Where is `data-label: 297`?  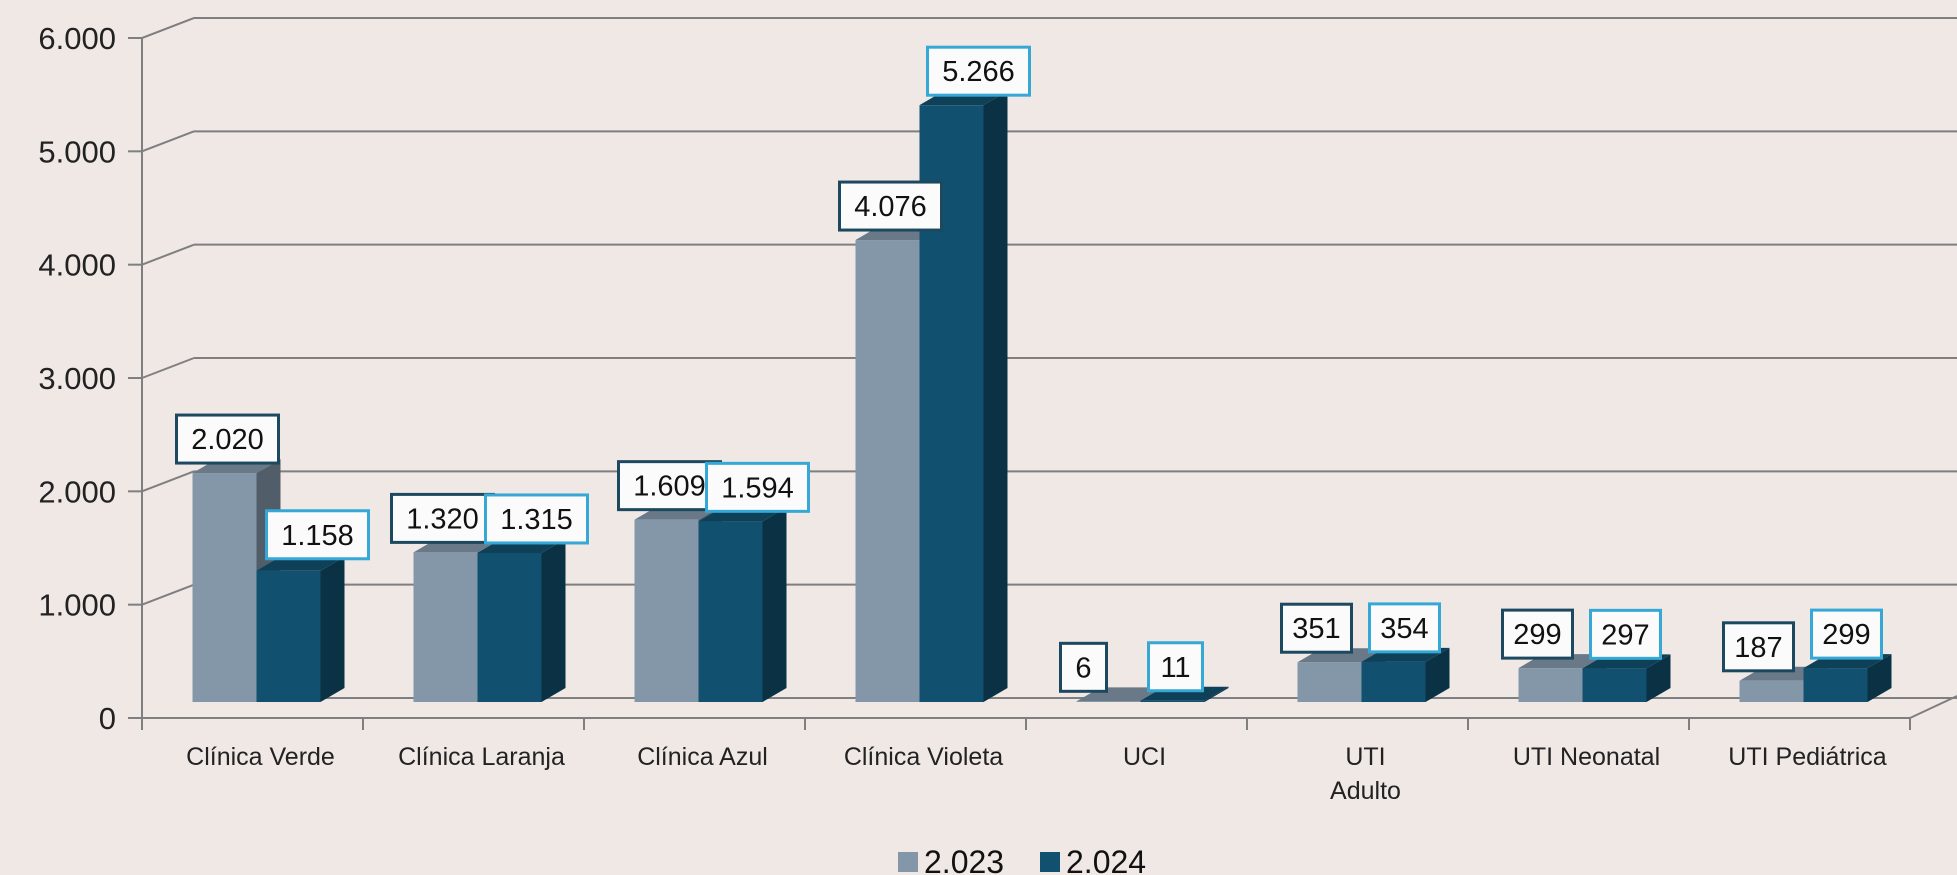
data-label: 297 is located at coordinates (1625, 635).